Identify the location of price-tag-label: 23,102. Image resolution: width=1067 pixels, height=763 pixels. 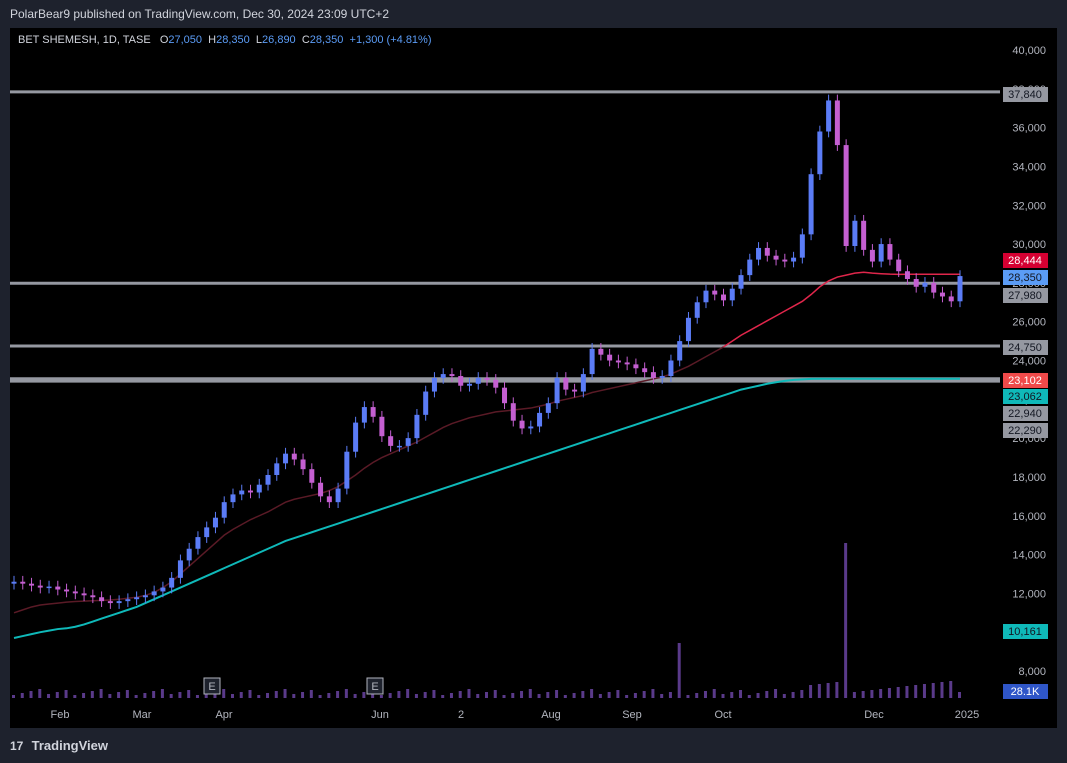
(1025, 381).